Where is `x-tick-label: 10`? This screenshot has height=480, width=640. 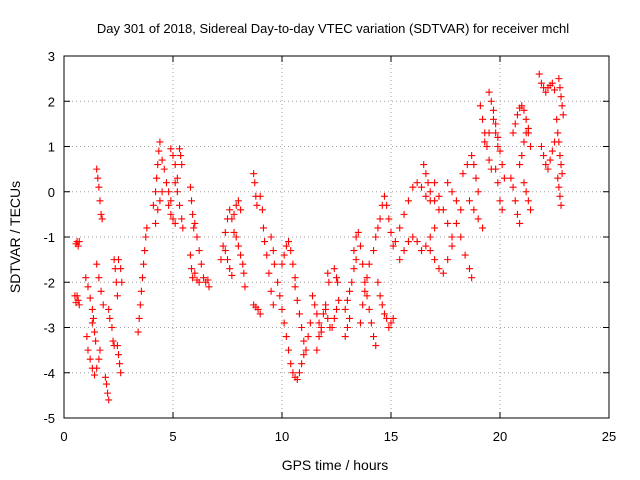 x-tick-label: 10 is located at coordinates (282, 436).